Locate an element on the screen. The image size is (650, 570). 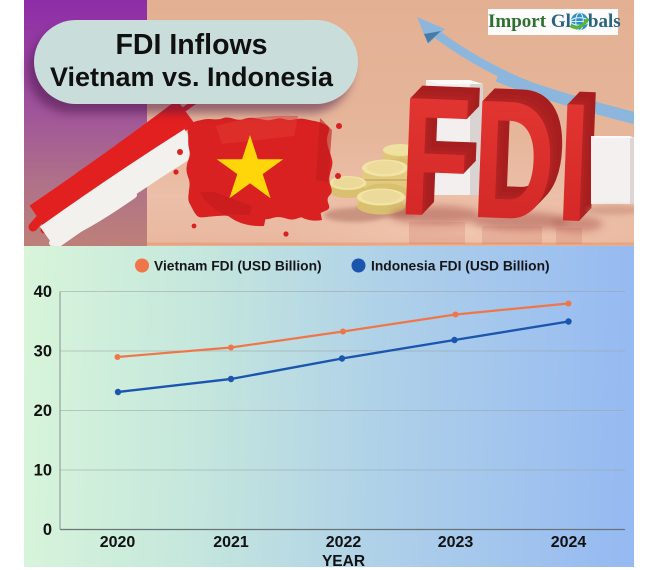
svg-text: 2020 is located at coordinates (118, 542).